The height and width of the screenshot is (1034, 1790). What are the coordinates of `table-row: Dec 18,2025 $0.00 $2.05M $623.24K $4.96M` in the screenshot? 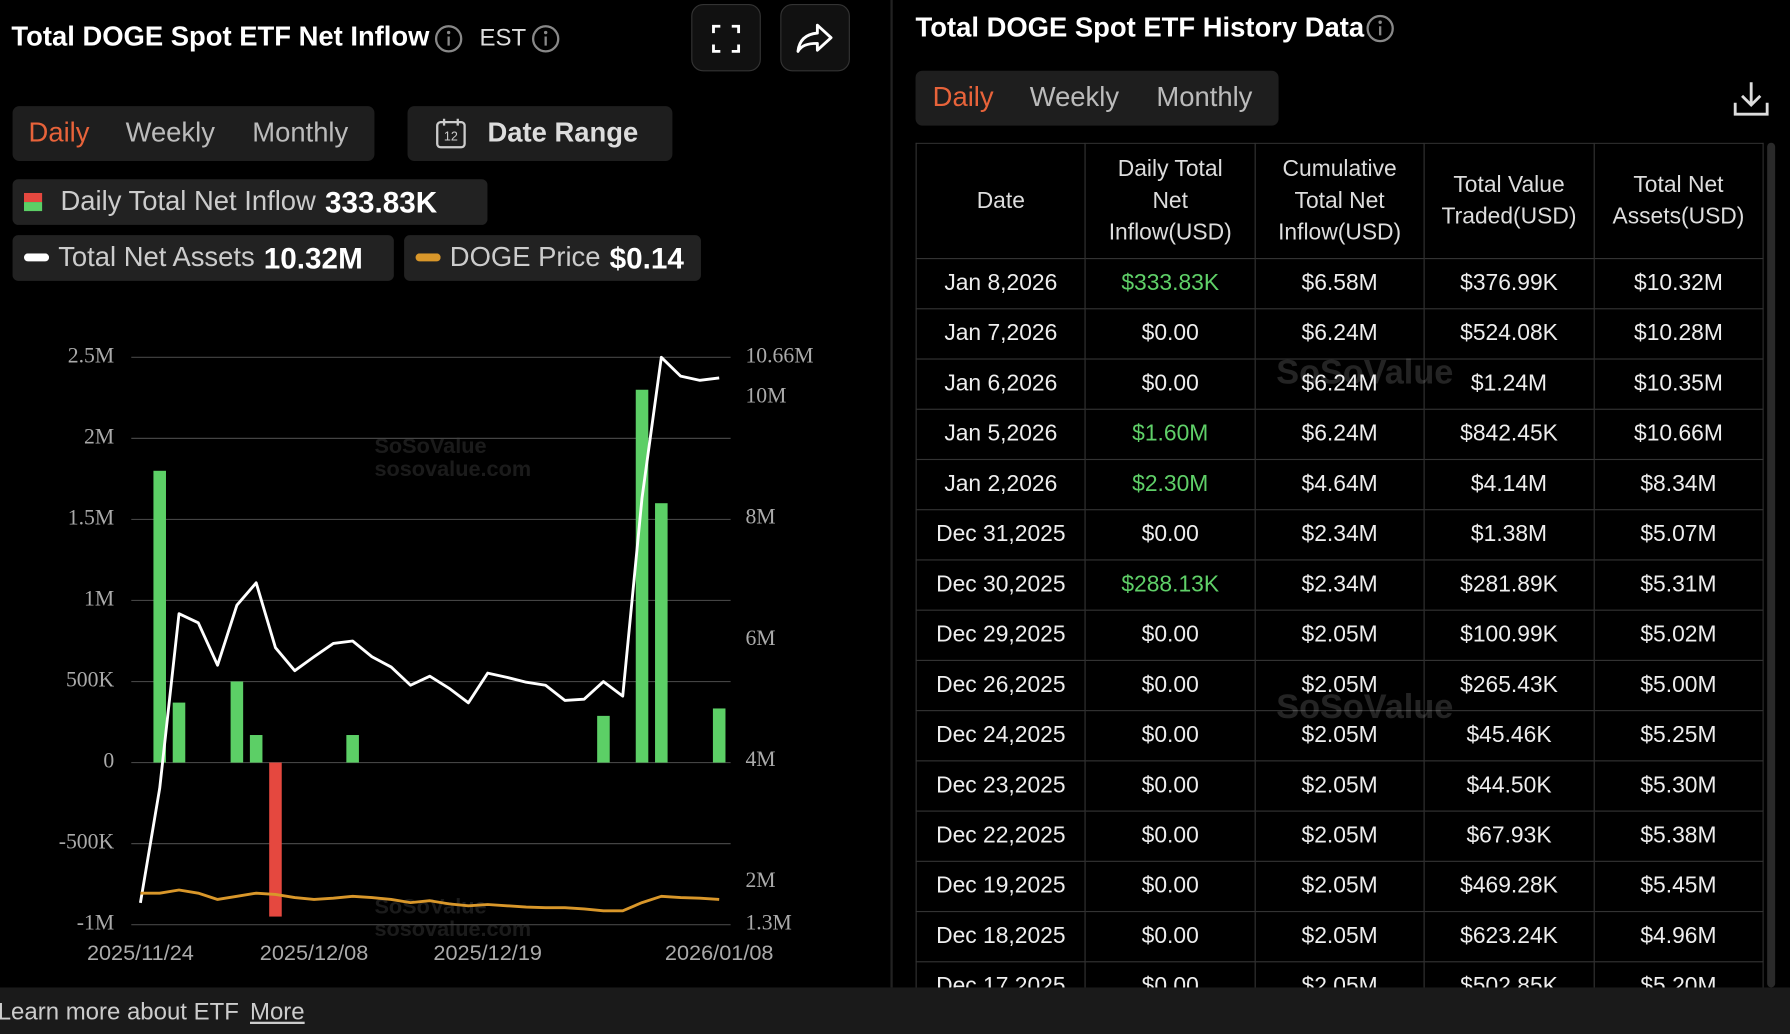 It's located at (1339, 936).